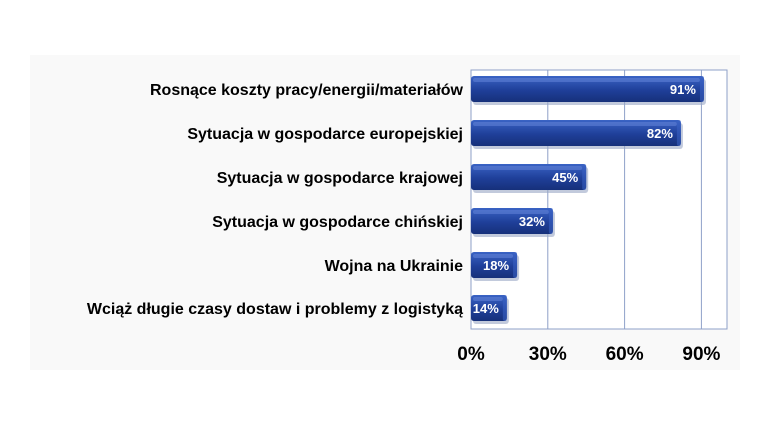 This screenshot has height=429, width=764. I want to click on value-label: 18%, so click(496, 265).